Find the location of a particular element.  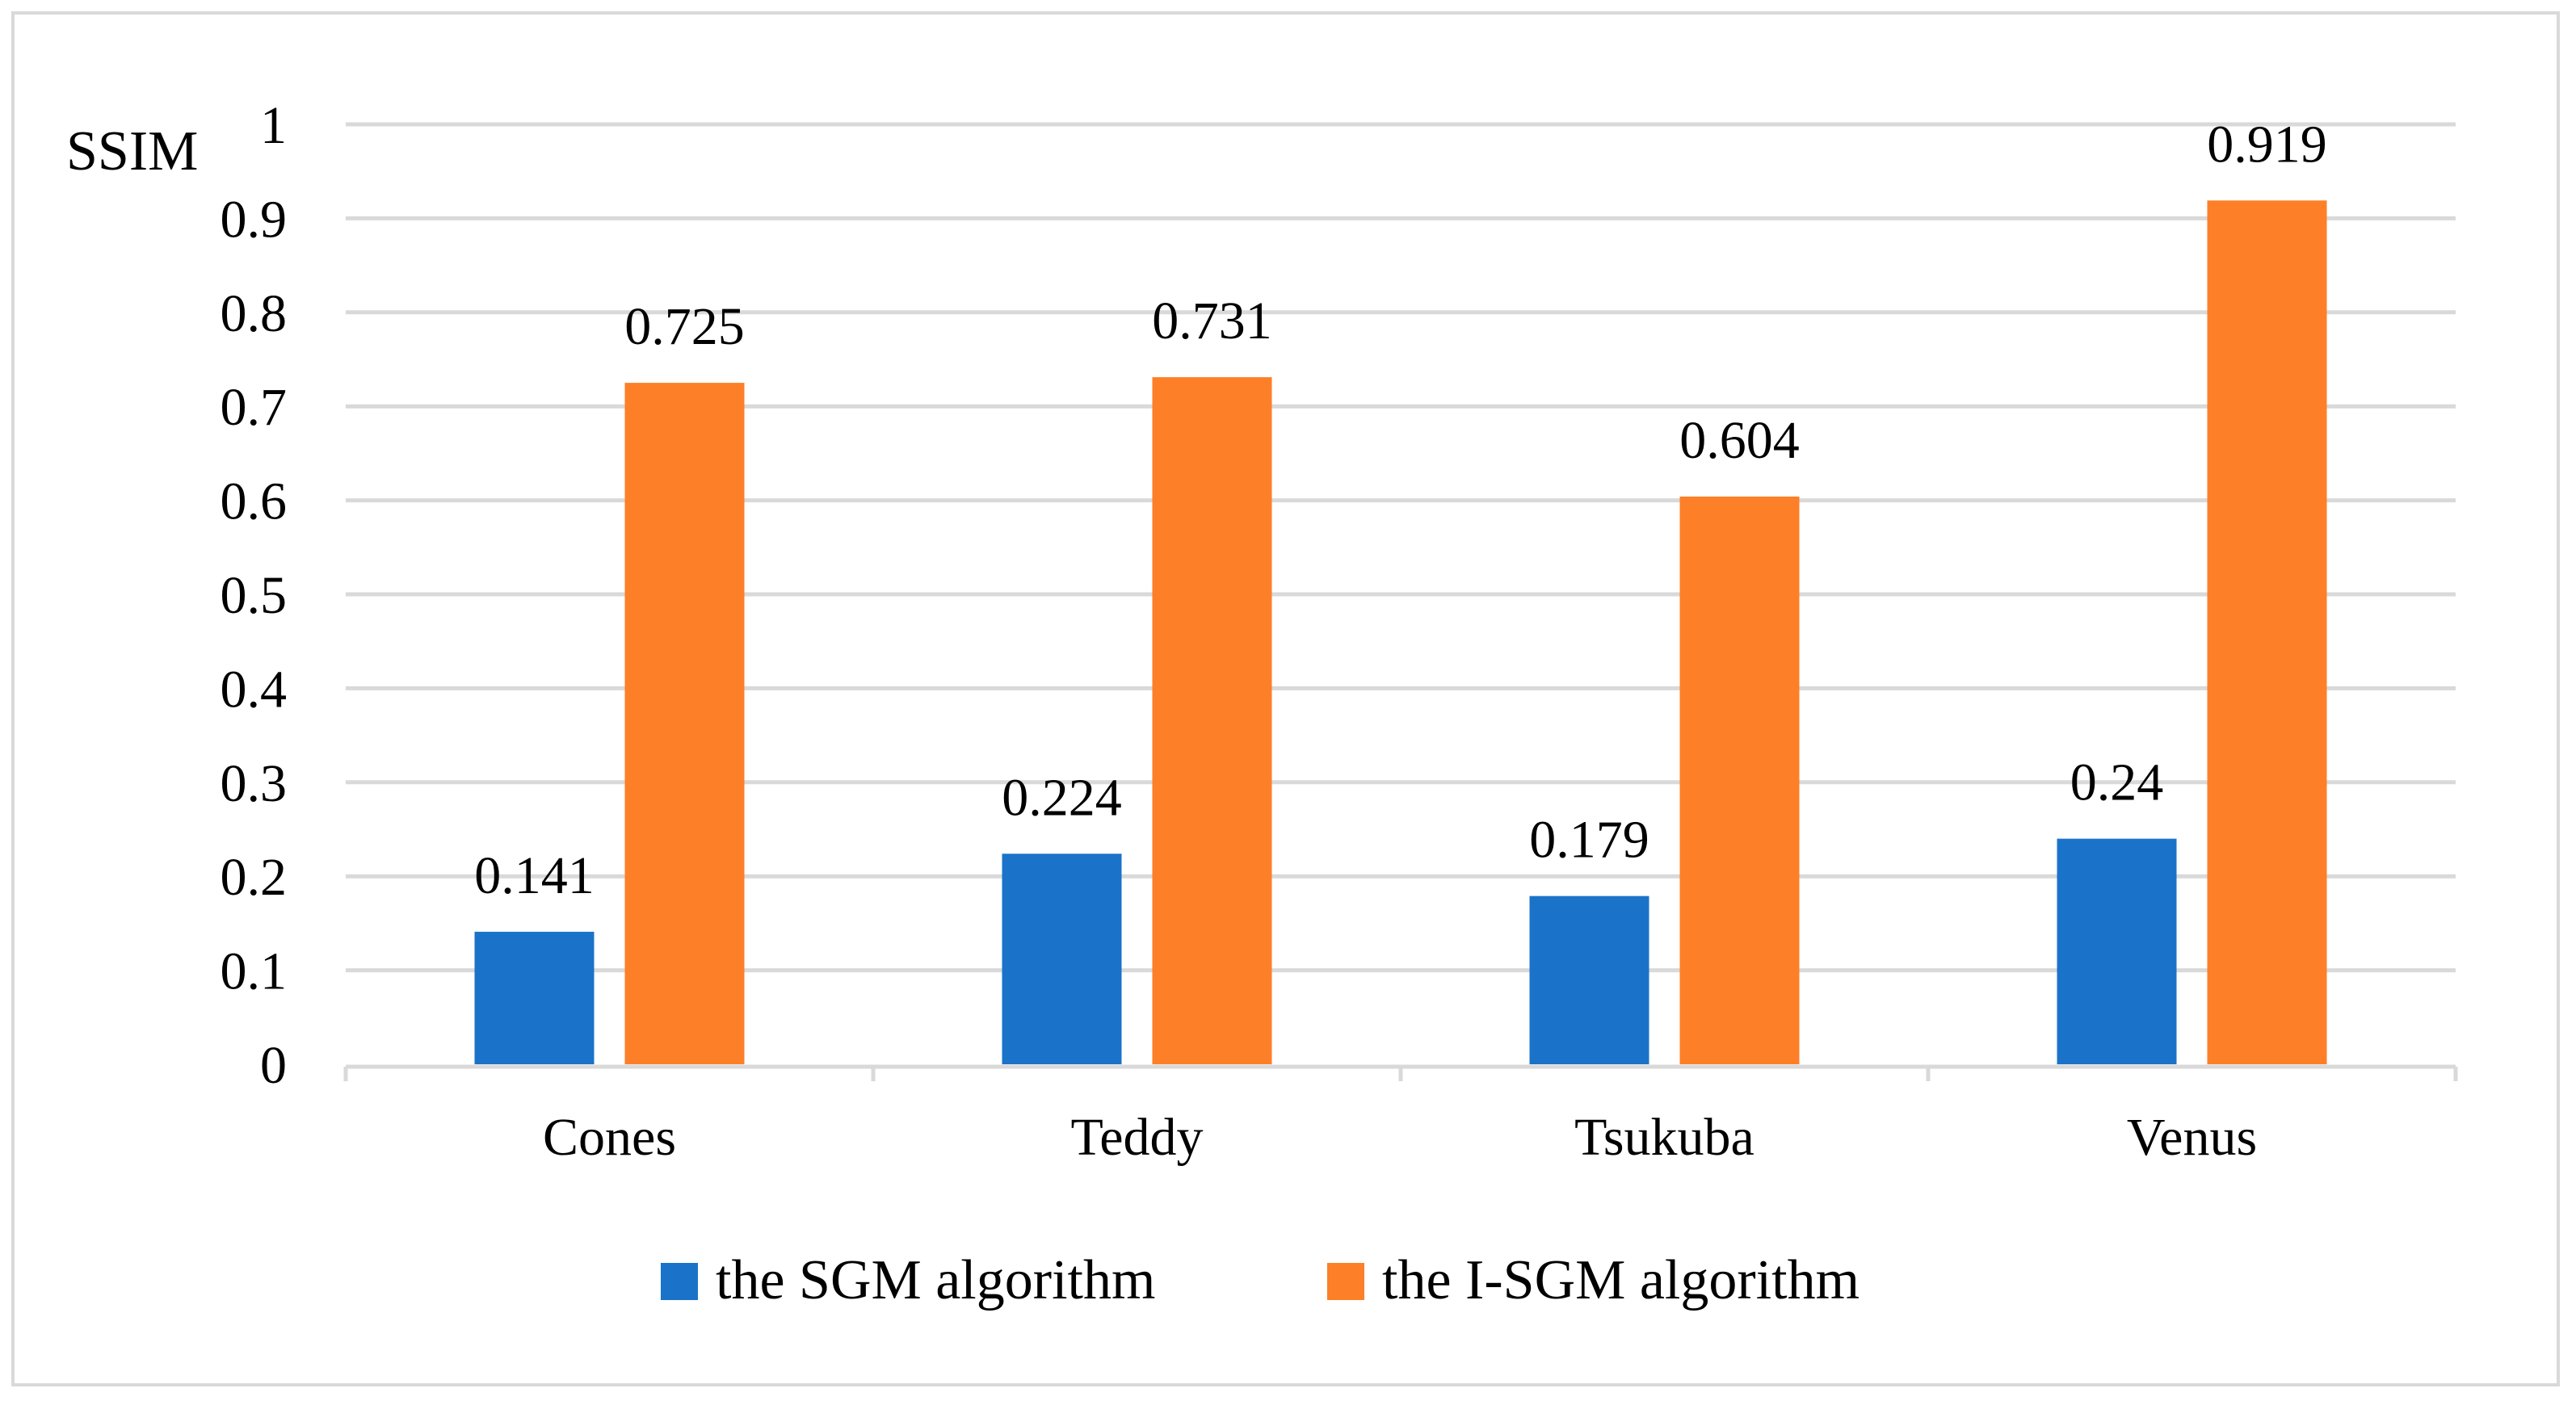

x-tick-label: Tsukuba is located at coordinates (1664, 1137).